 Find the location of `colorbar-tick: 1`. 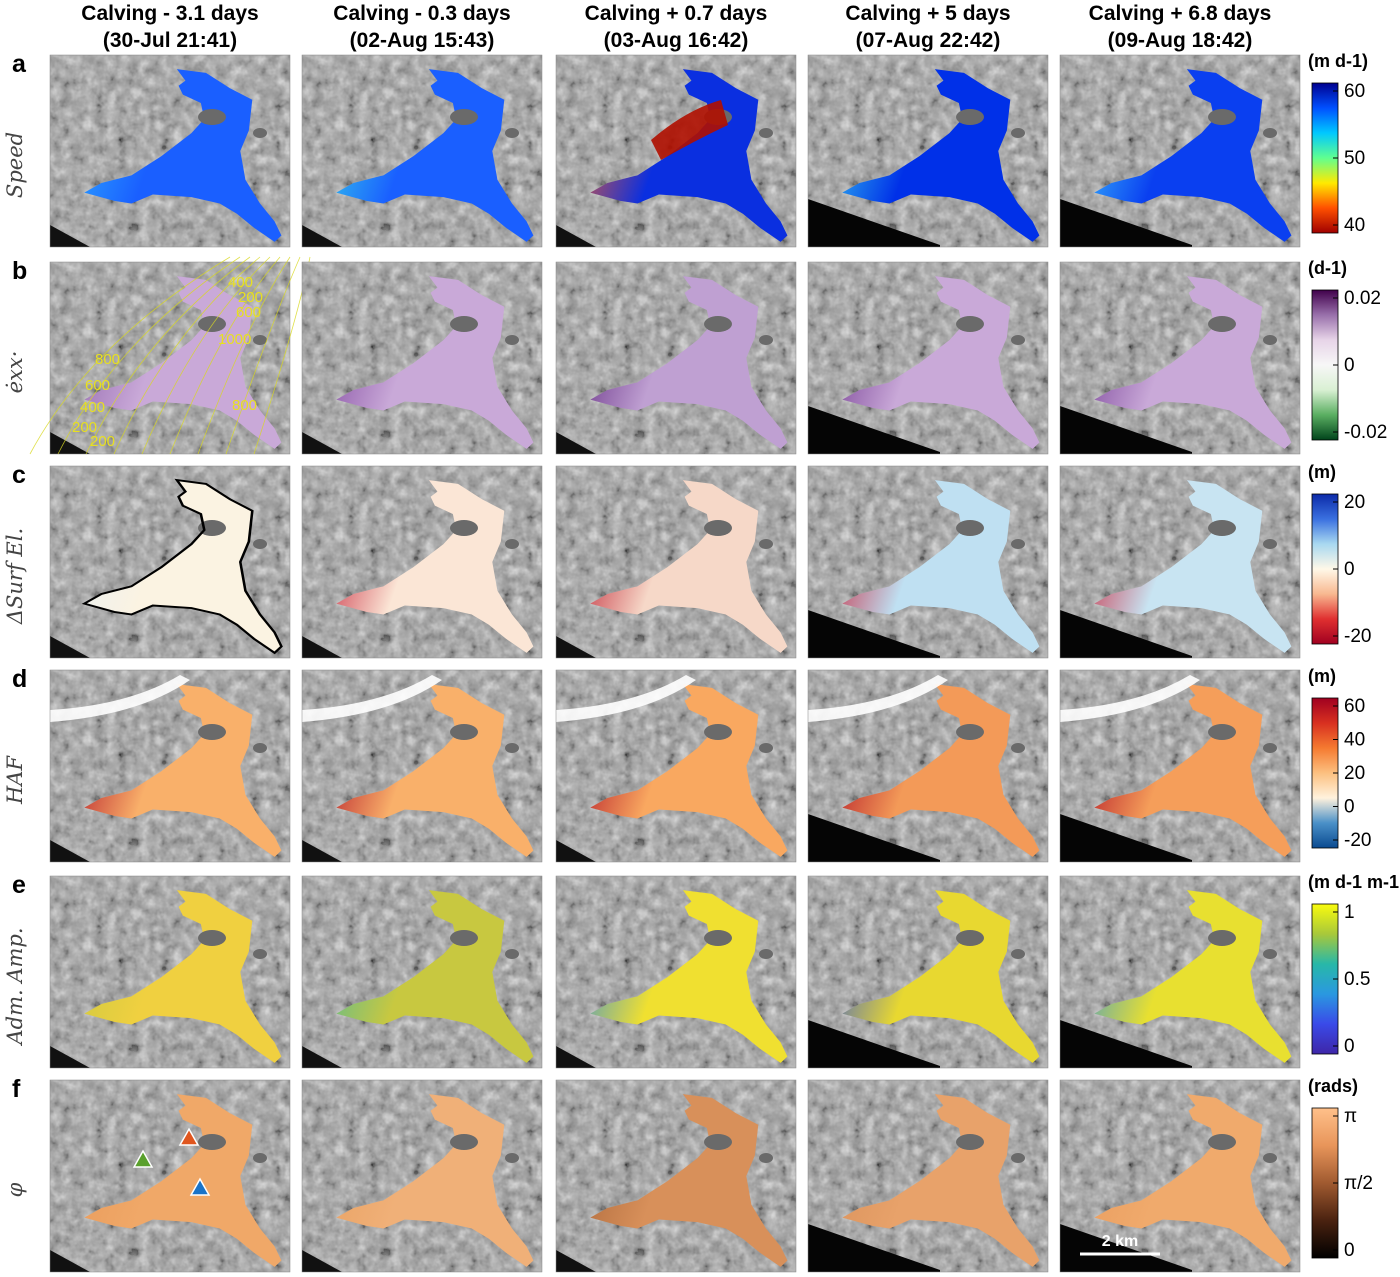

colorbar-tick: 1 is located at coordinates (1349, 912).